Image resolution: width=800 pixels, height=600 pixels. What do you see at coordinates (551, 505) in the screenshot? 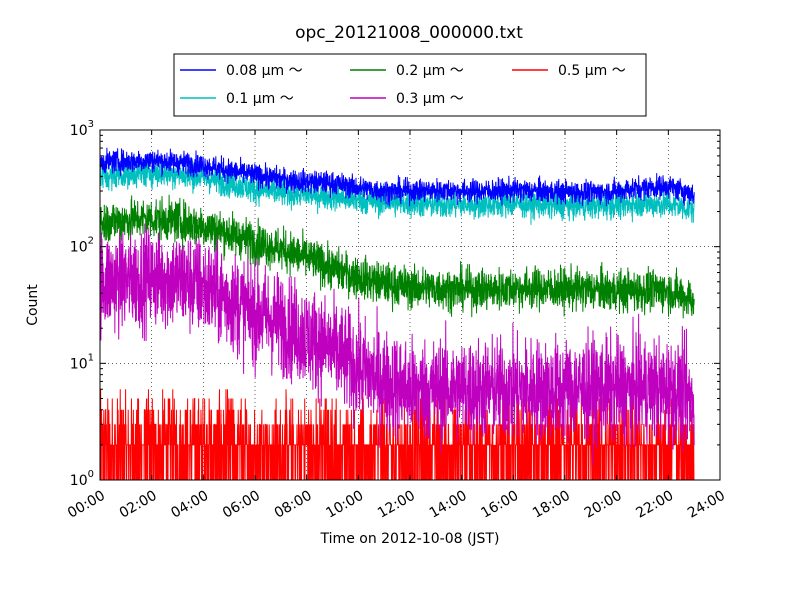
I see `x-tick-label: 18:00` at bounding box center [551, 505].